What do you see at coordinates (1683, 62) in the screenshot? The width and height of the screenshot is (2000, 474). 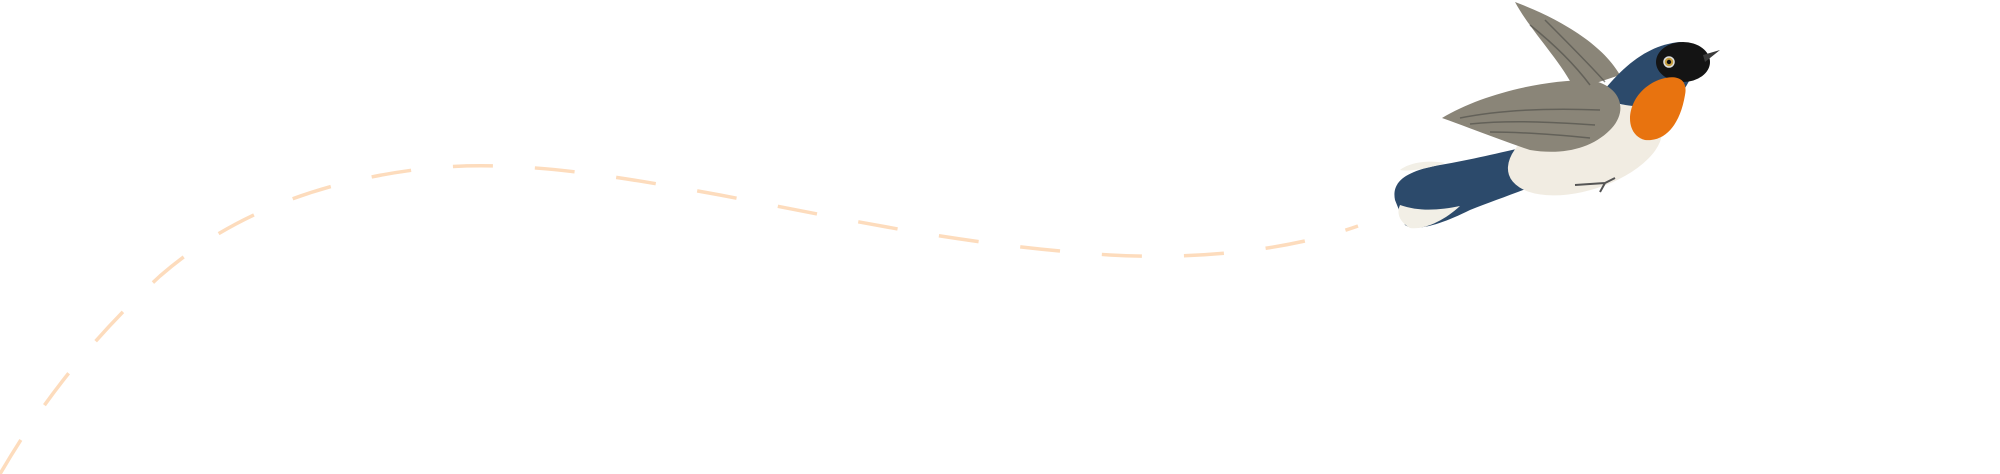 I see `bird-head` at bounding box center [1683, 62].